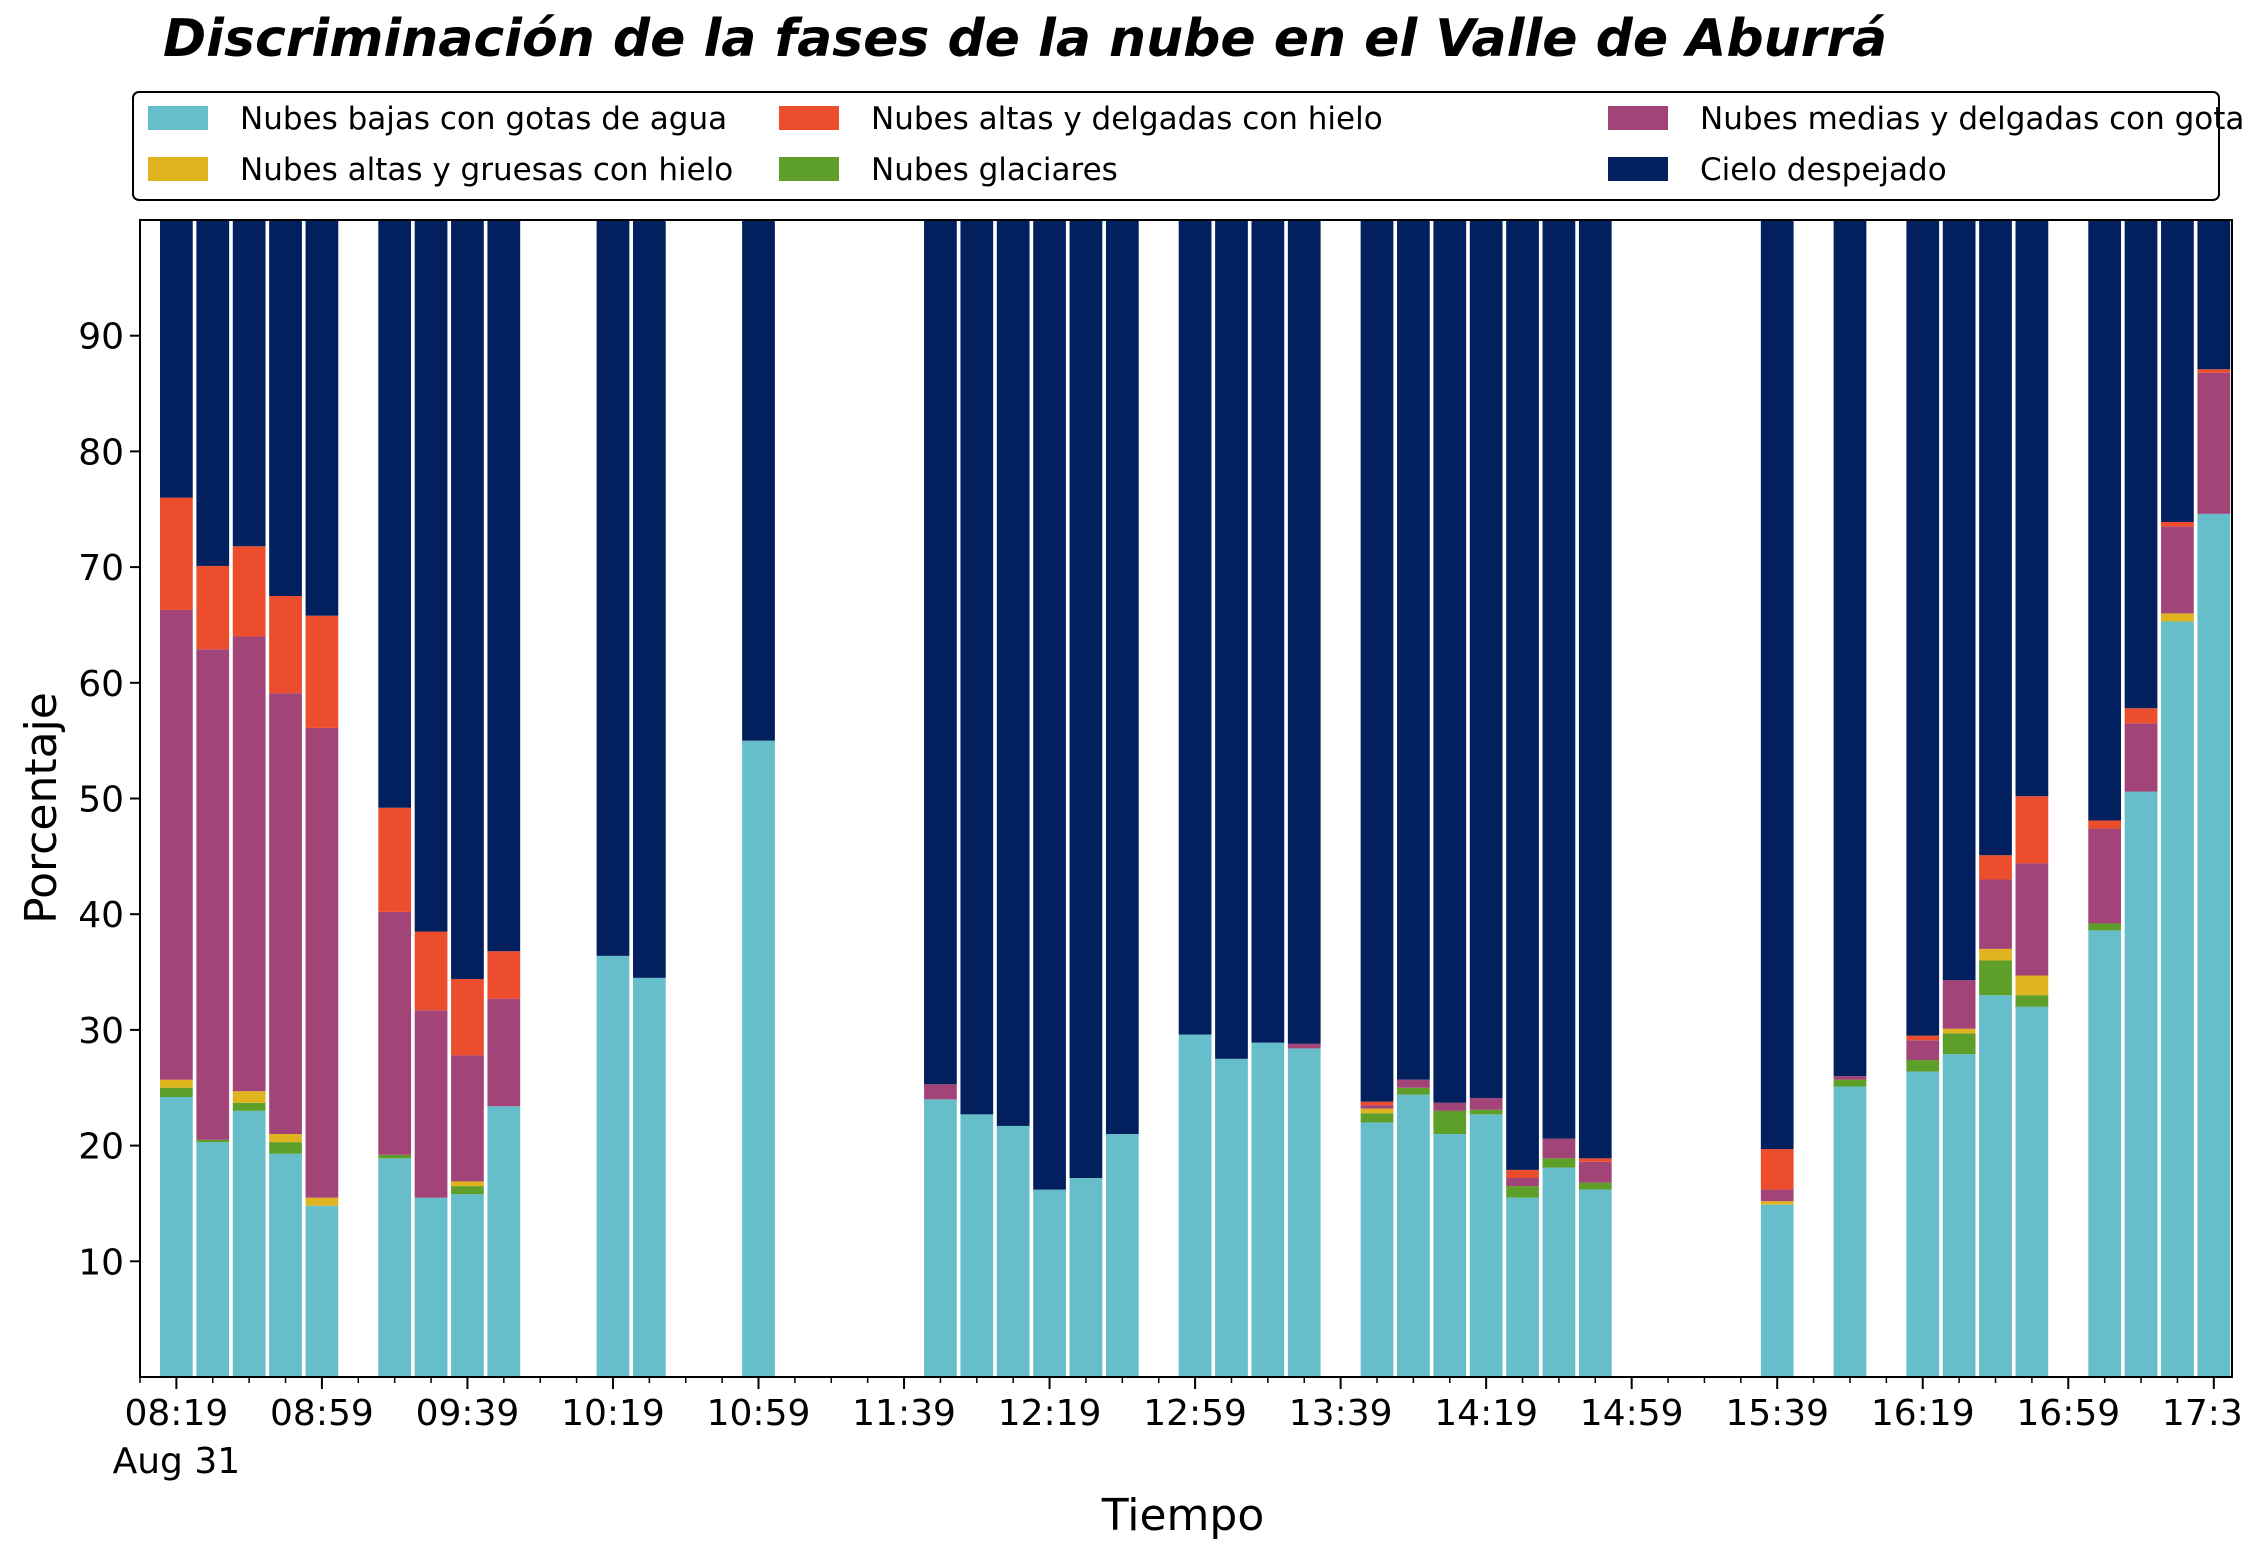 Image resolution: width=2244 pixels, height=1559 pixels. Describe the element at coordinates (1486, 1112) in the screenshot. I see `bar-segment-25-s1` at that location.